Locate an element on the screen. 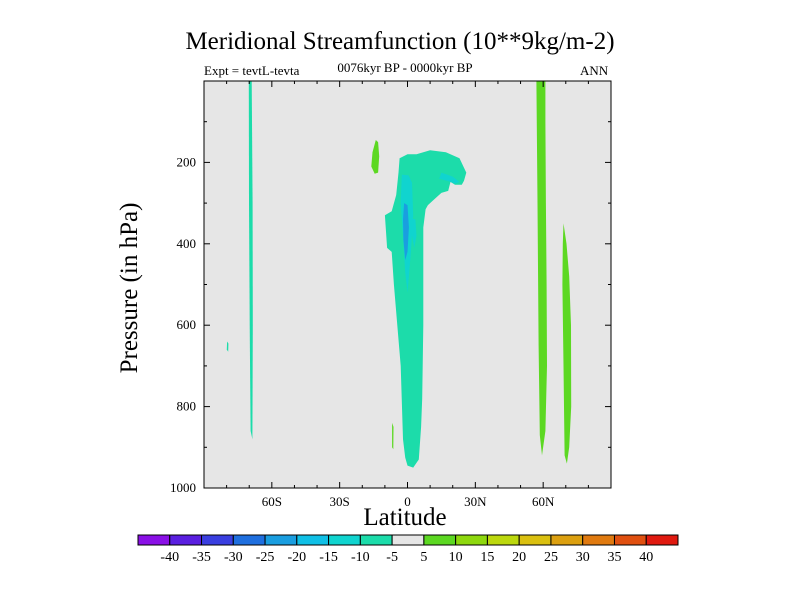 This screenshot has height=600, width=800. y-tick-label: 200 is located at coordinates (187, 161).